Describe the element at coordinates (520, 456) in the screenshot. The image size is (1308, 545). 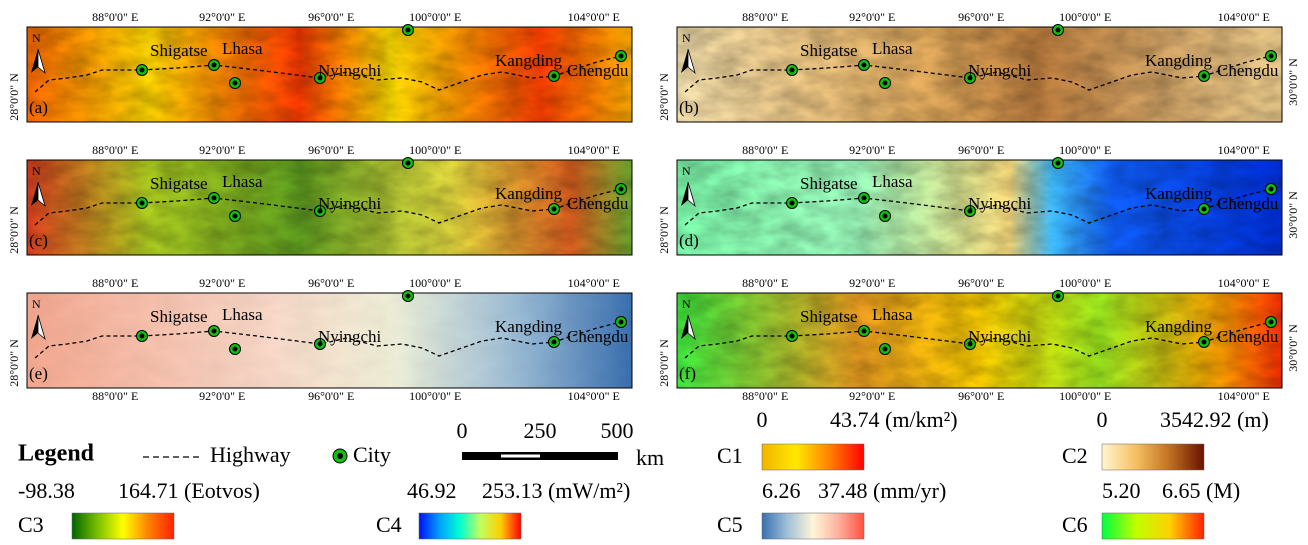
I see `scale-bar-white` at that location.